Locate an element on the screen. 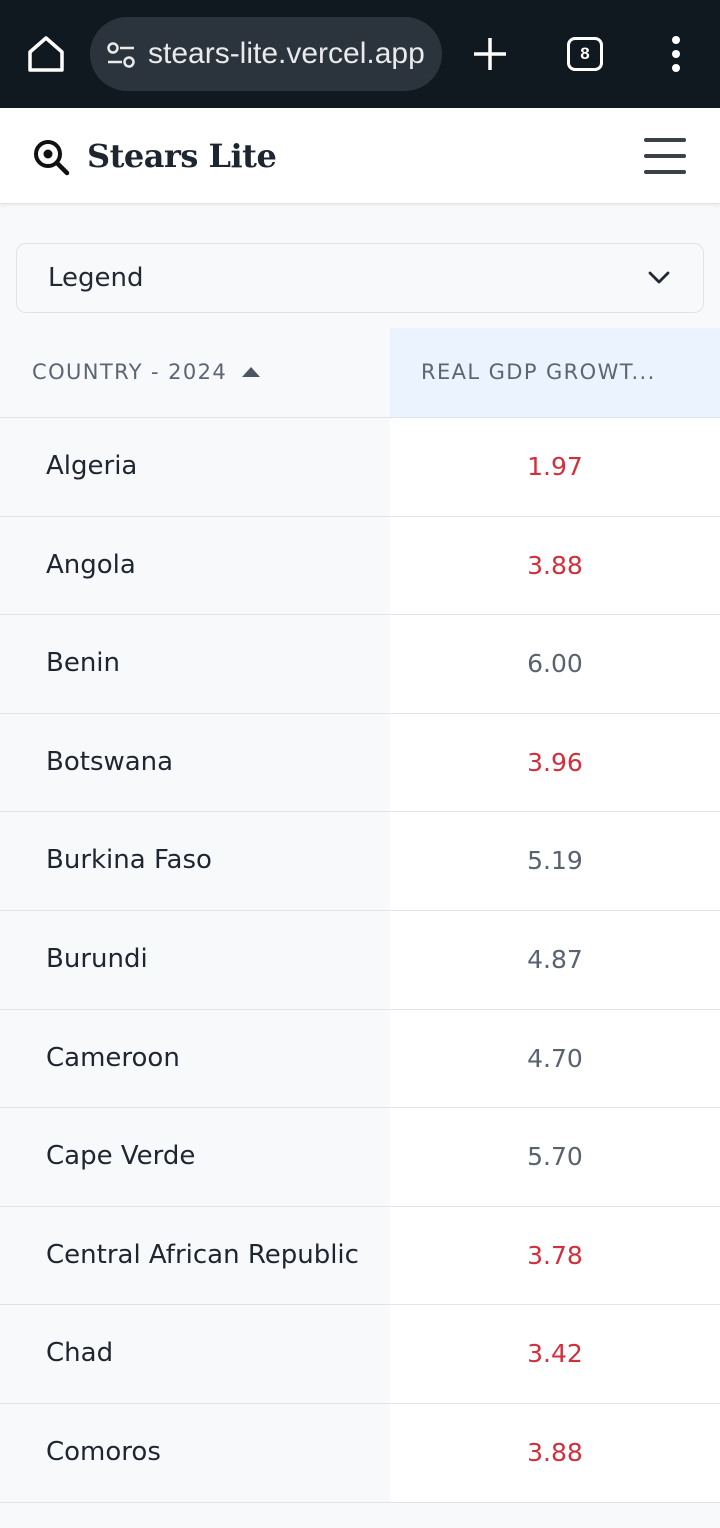  table-row: Comoros 3.88 is located at coordinates (360, 1453).